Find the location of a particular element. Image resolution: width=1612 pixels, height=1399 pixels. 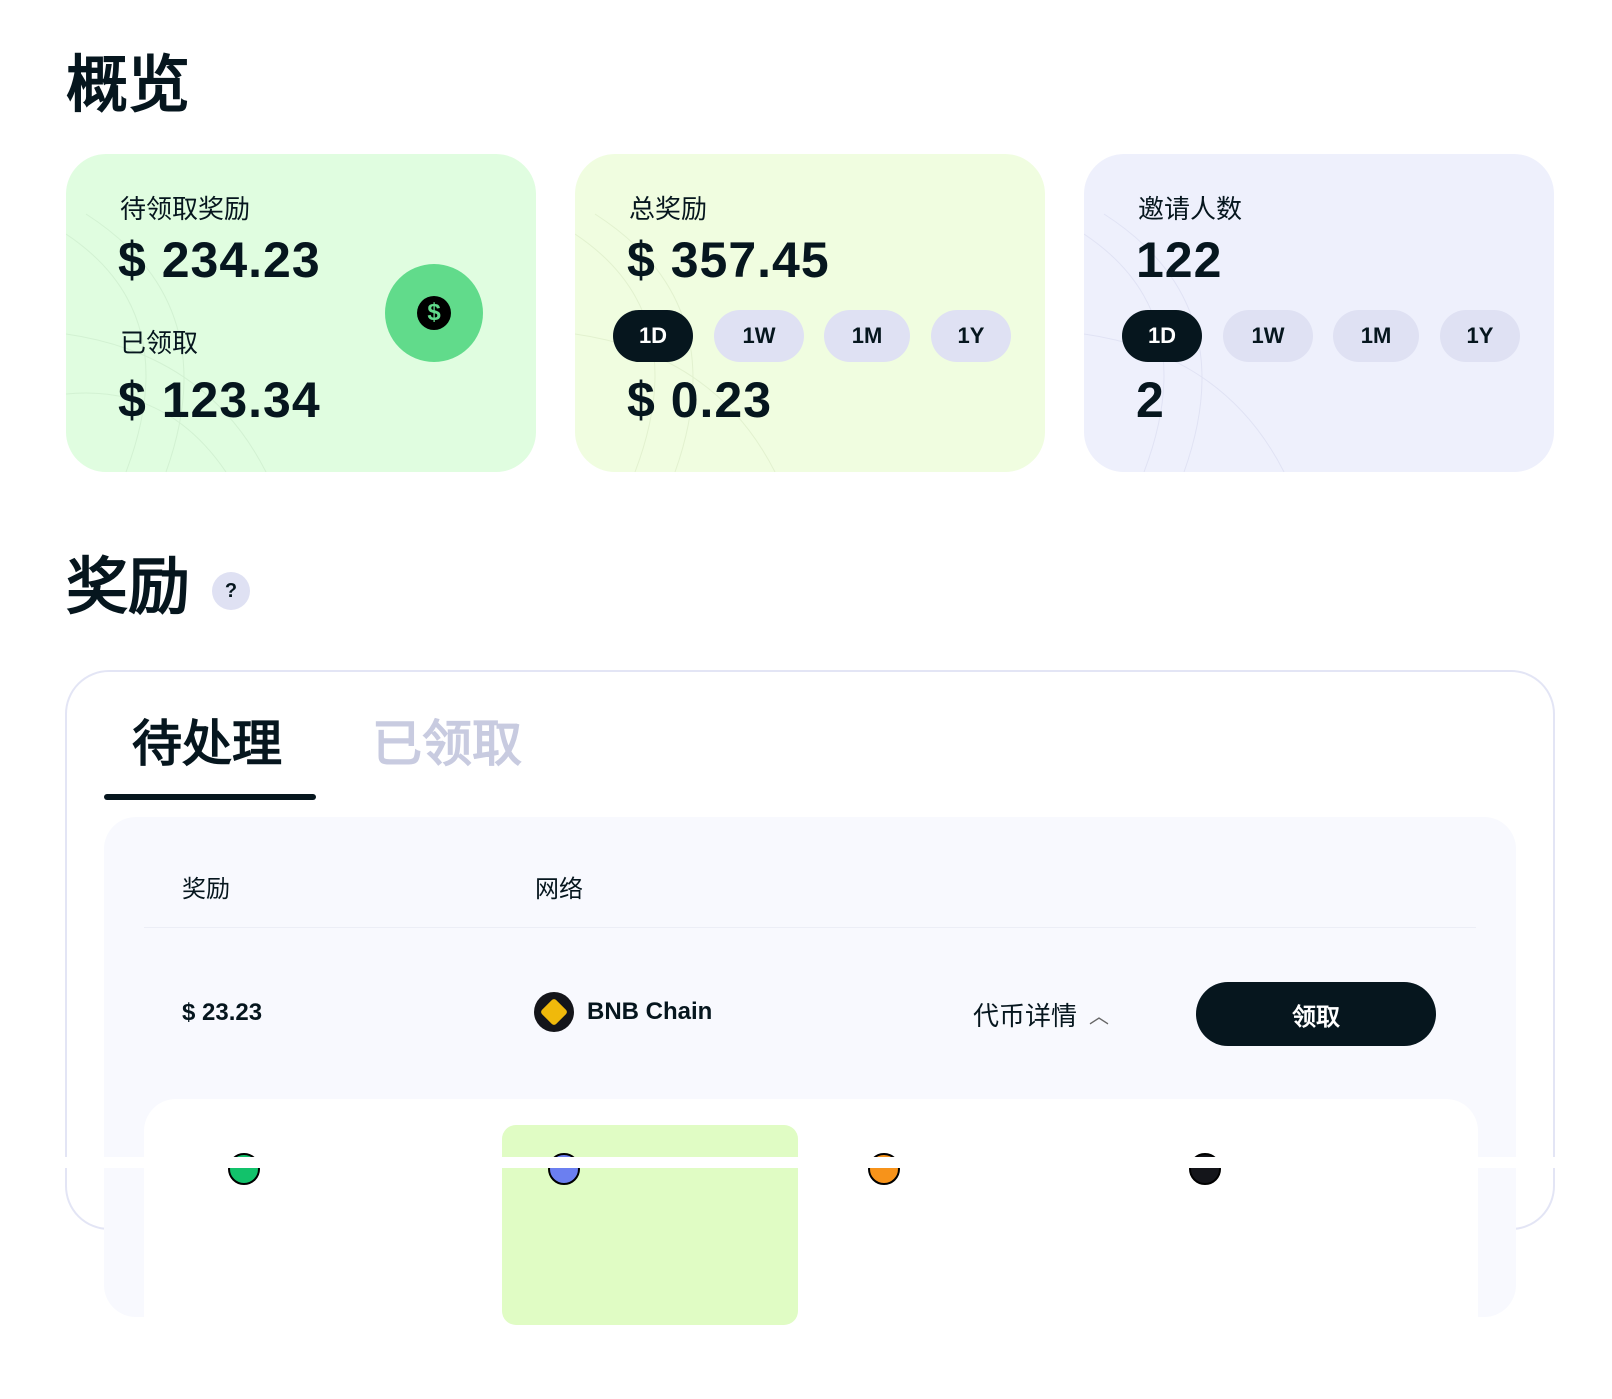

network-name: BNB Chain is located at coordinates (650, 1011).